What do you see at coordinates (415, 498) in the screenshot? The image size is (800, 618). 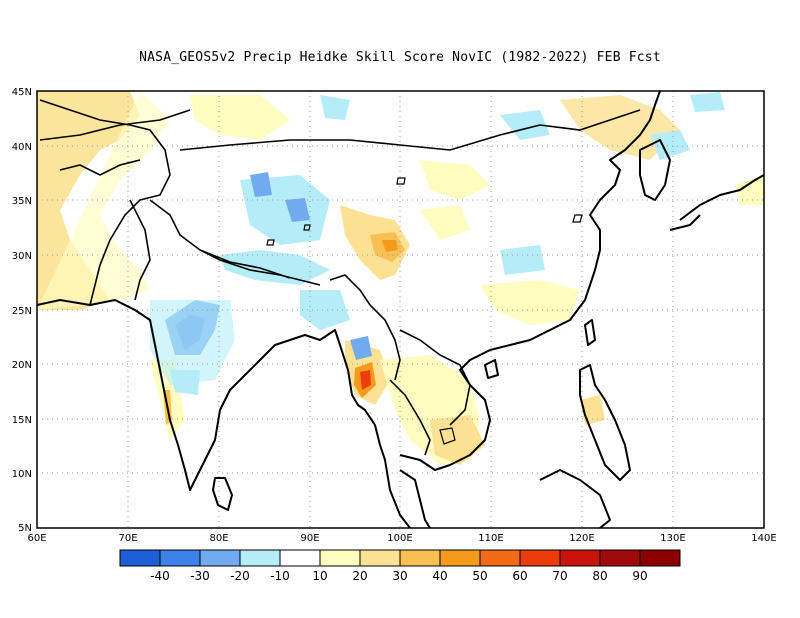 I see `coast-malaysia` at bounding box center [415, 498].